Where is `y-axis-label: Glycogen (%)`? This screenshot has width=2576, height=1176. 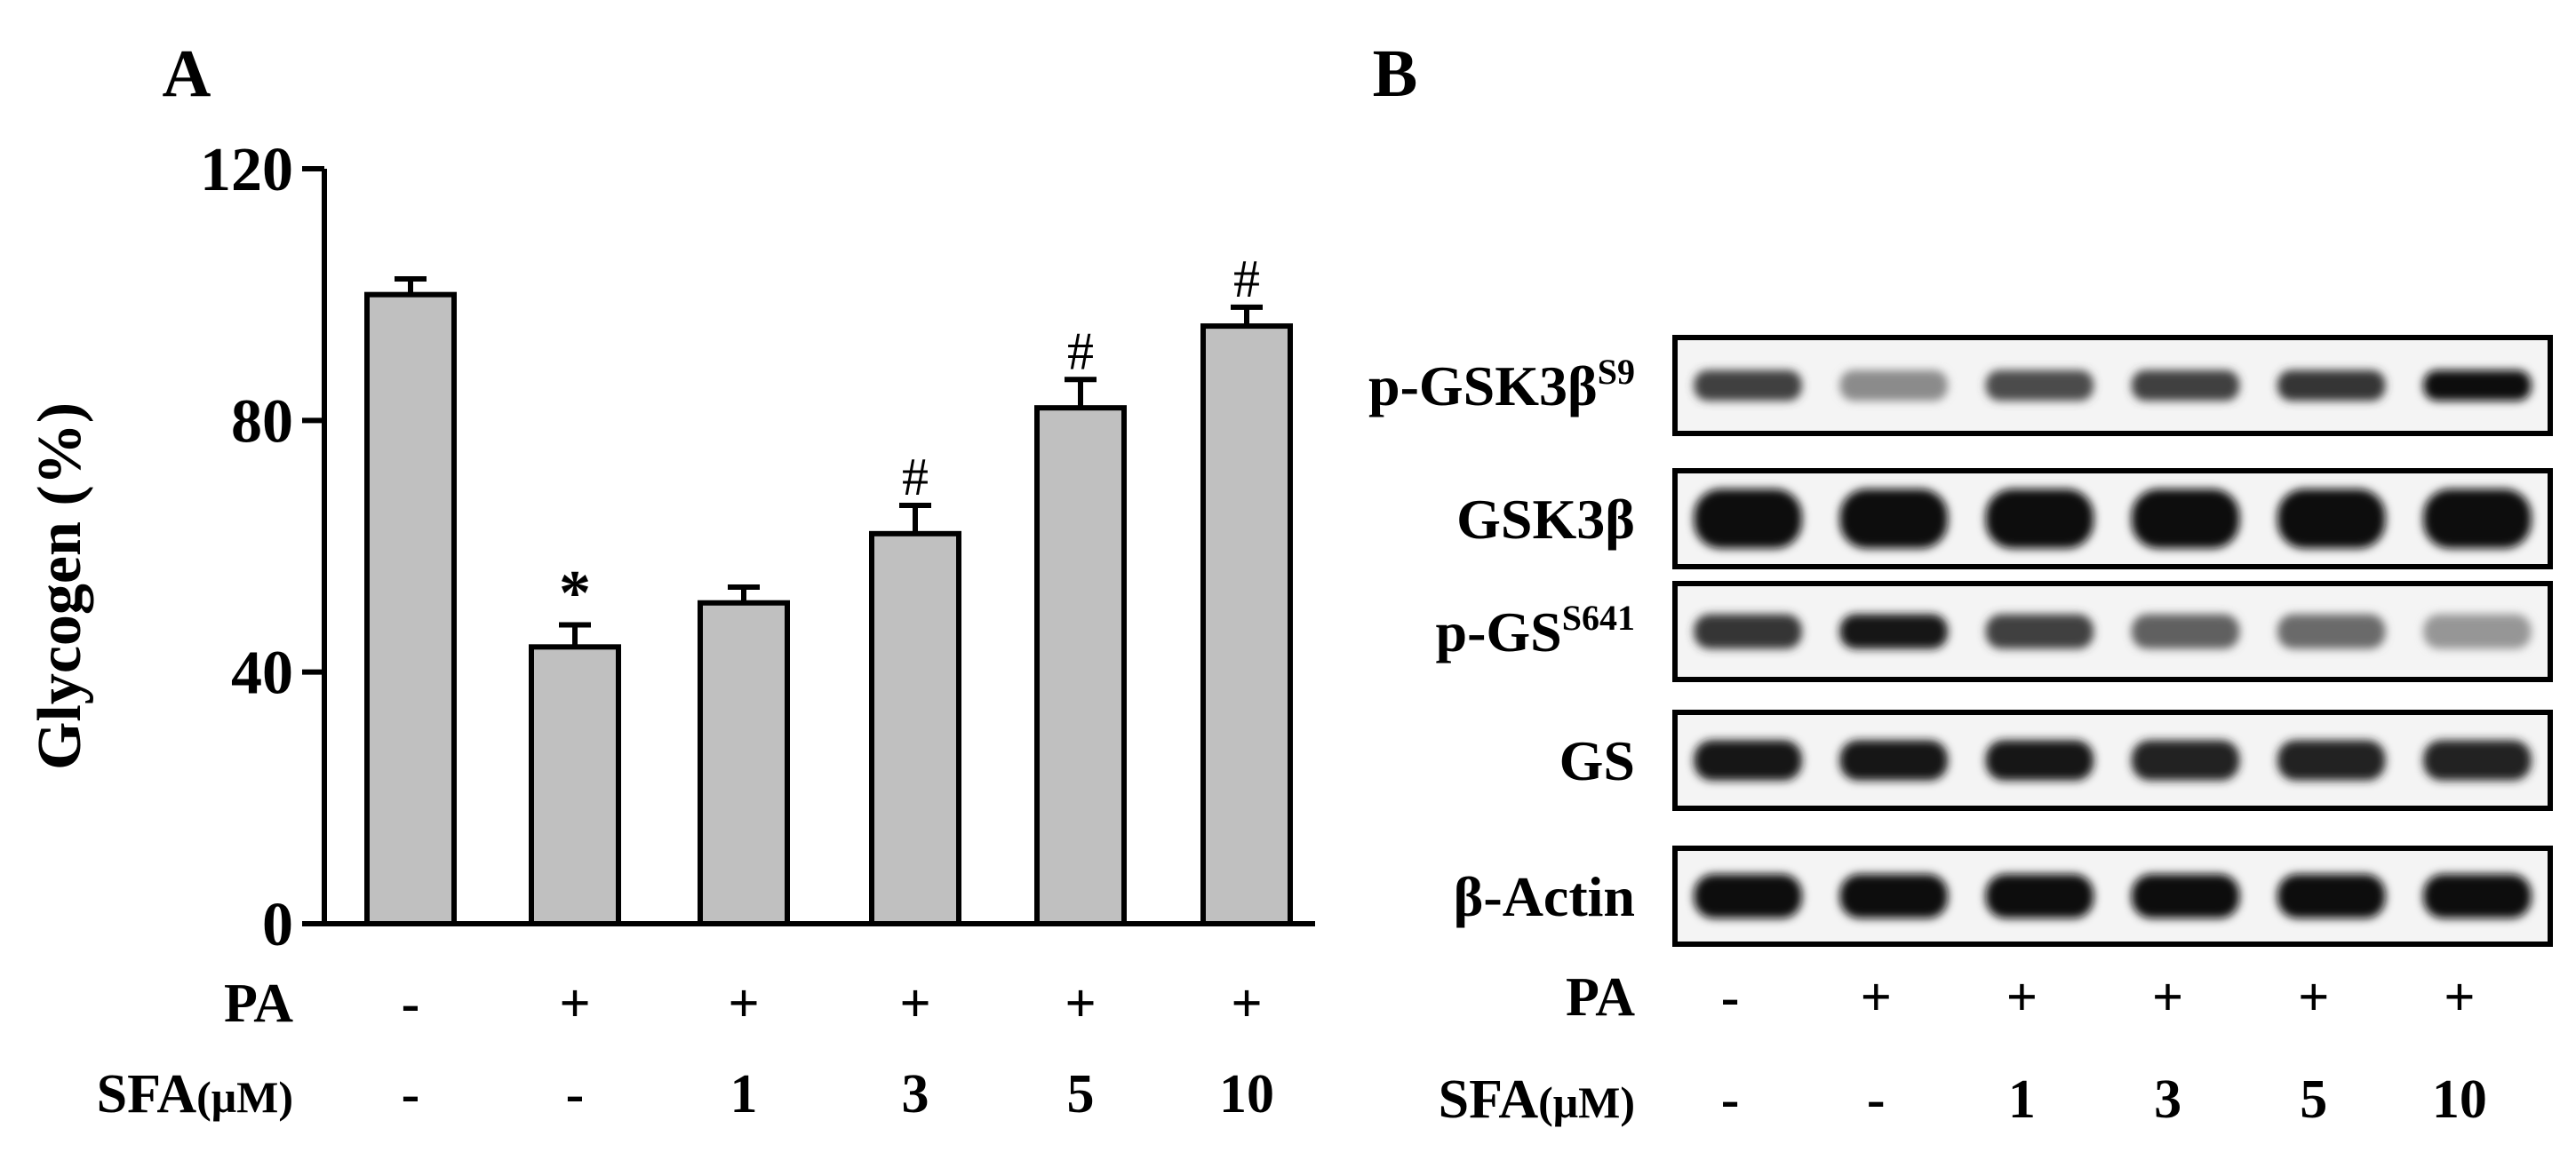
y-axis-label: Glycogen (%) is located at coordinates (60, 586).